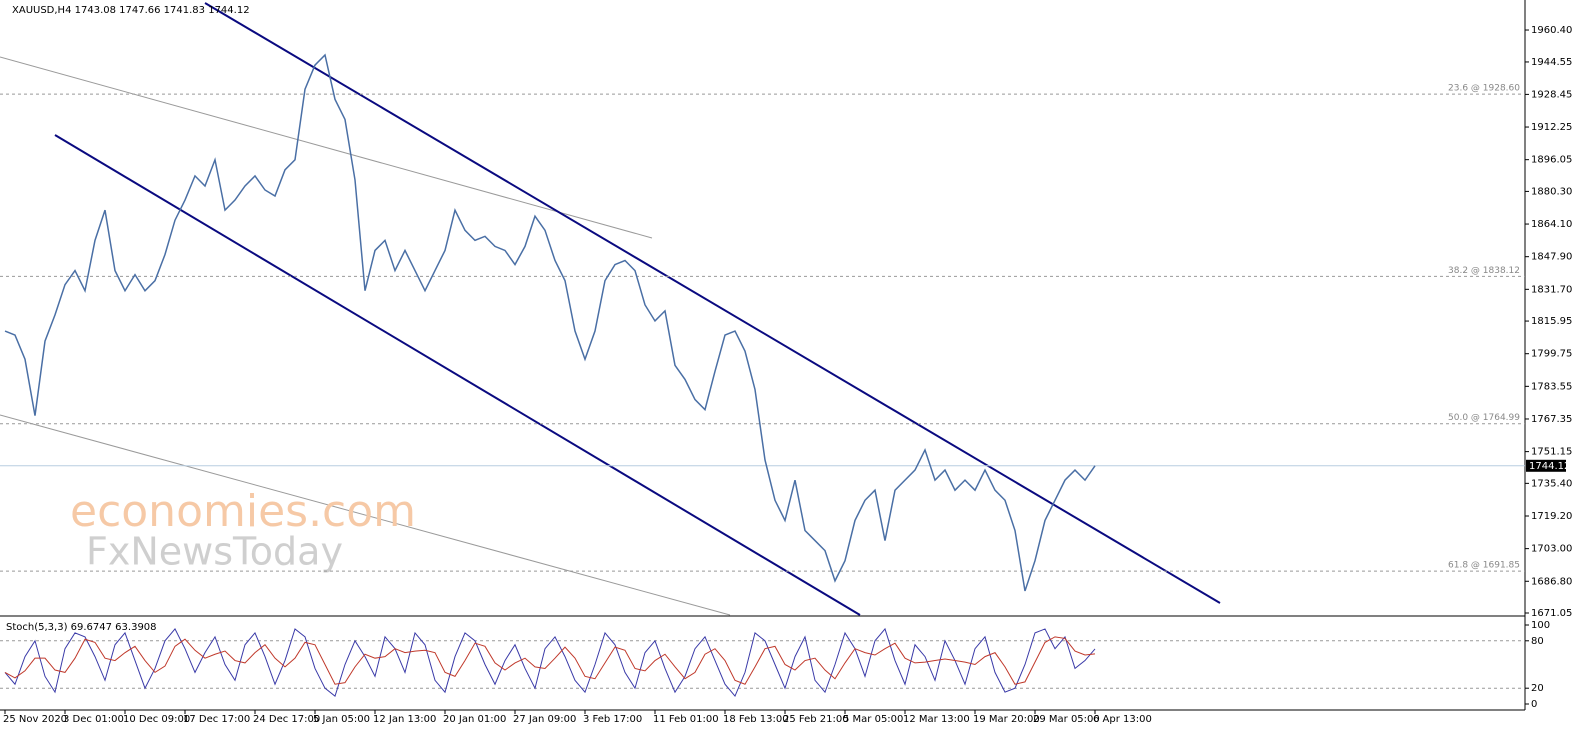  I want to click on y-tick-label: 1847.90, so click(1551, 257).